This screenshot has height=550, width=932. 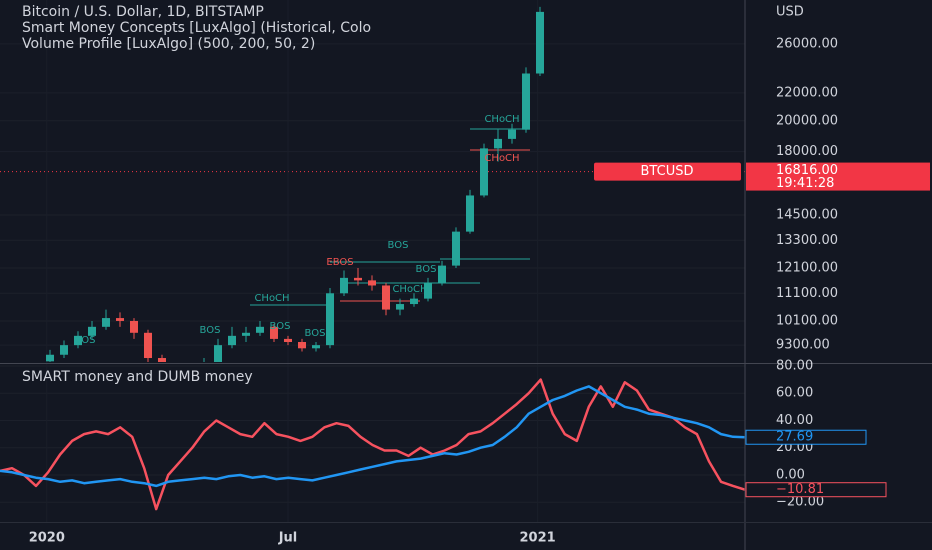 What do you see at coordinates (807, 170) in the screenshot?
I see `price-value: 16816.00` at bounding box center [807, 170].